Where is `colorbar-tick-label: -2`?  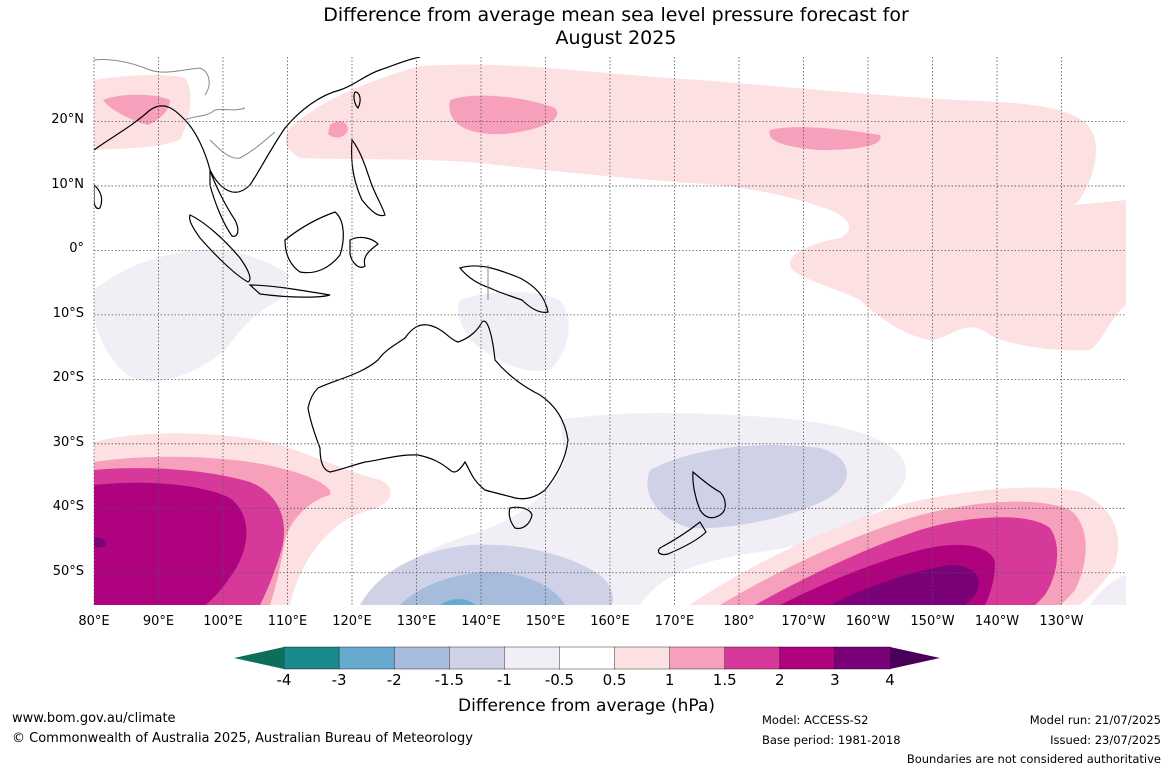
colorbar-tick-label: -2 is located at coordinates (394, 680).